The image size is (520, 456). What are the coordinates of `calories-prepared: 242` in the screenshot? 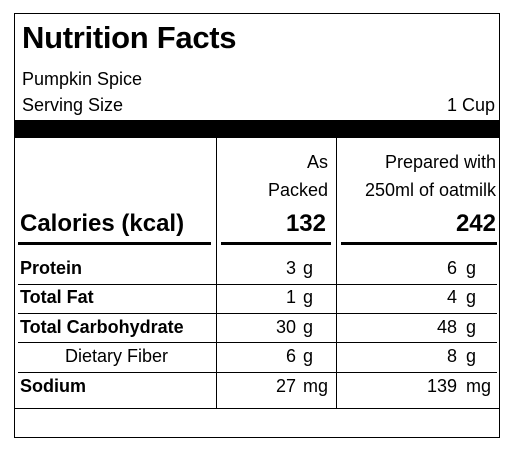 It's located at (475, 223).